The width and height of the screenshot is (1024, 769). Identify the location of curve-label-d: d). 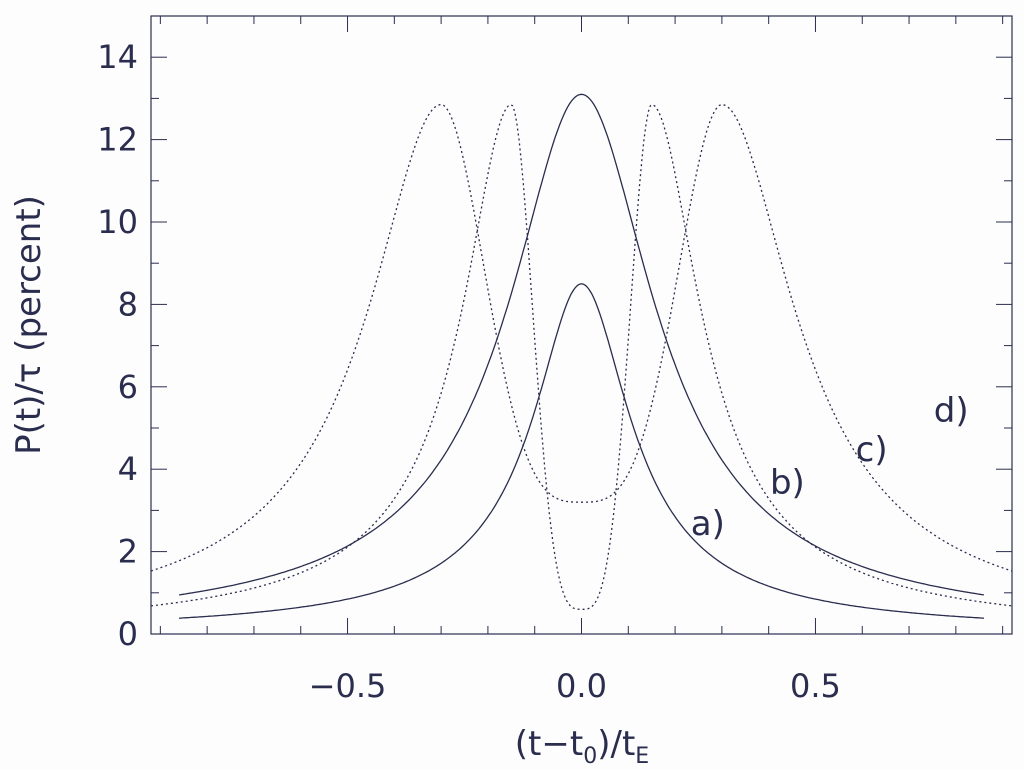
(951, 411).